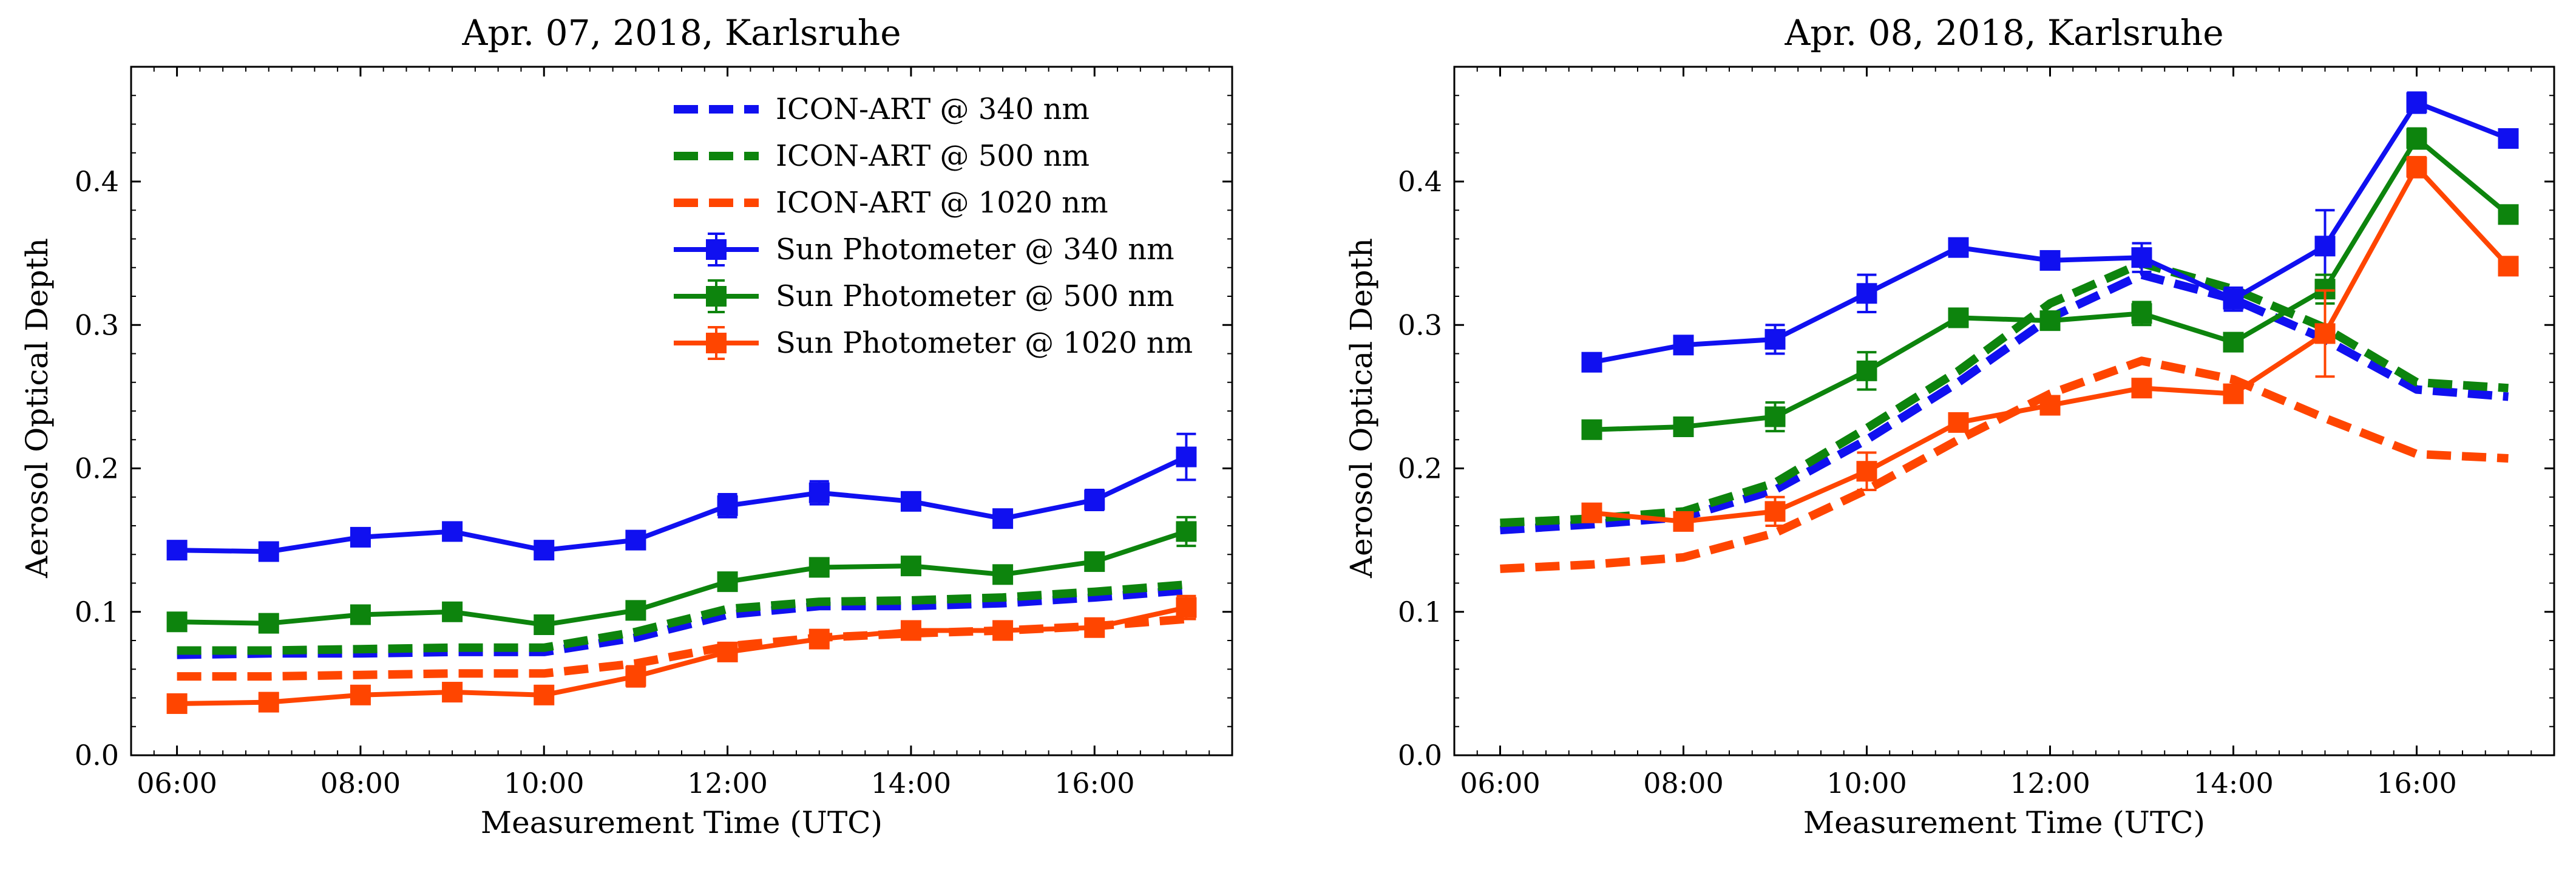 This screenshot has width=2576, height=870. What do you see at coordinates (2050, 783) in the screenshot?
I see `x-tick-label: 12:00` at bounding box center [2050, 783].